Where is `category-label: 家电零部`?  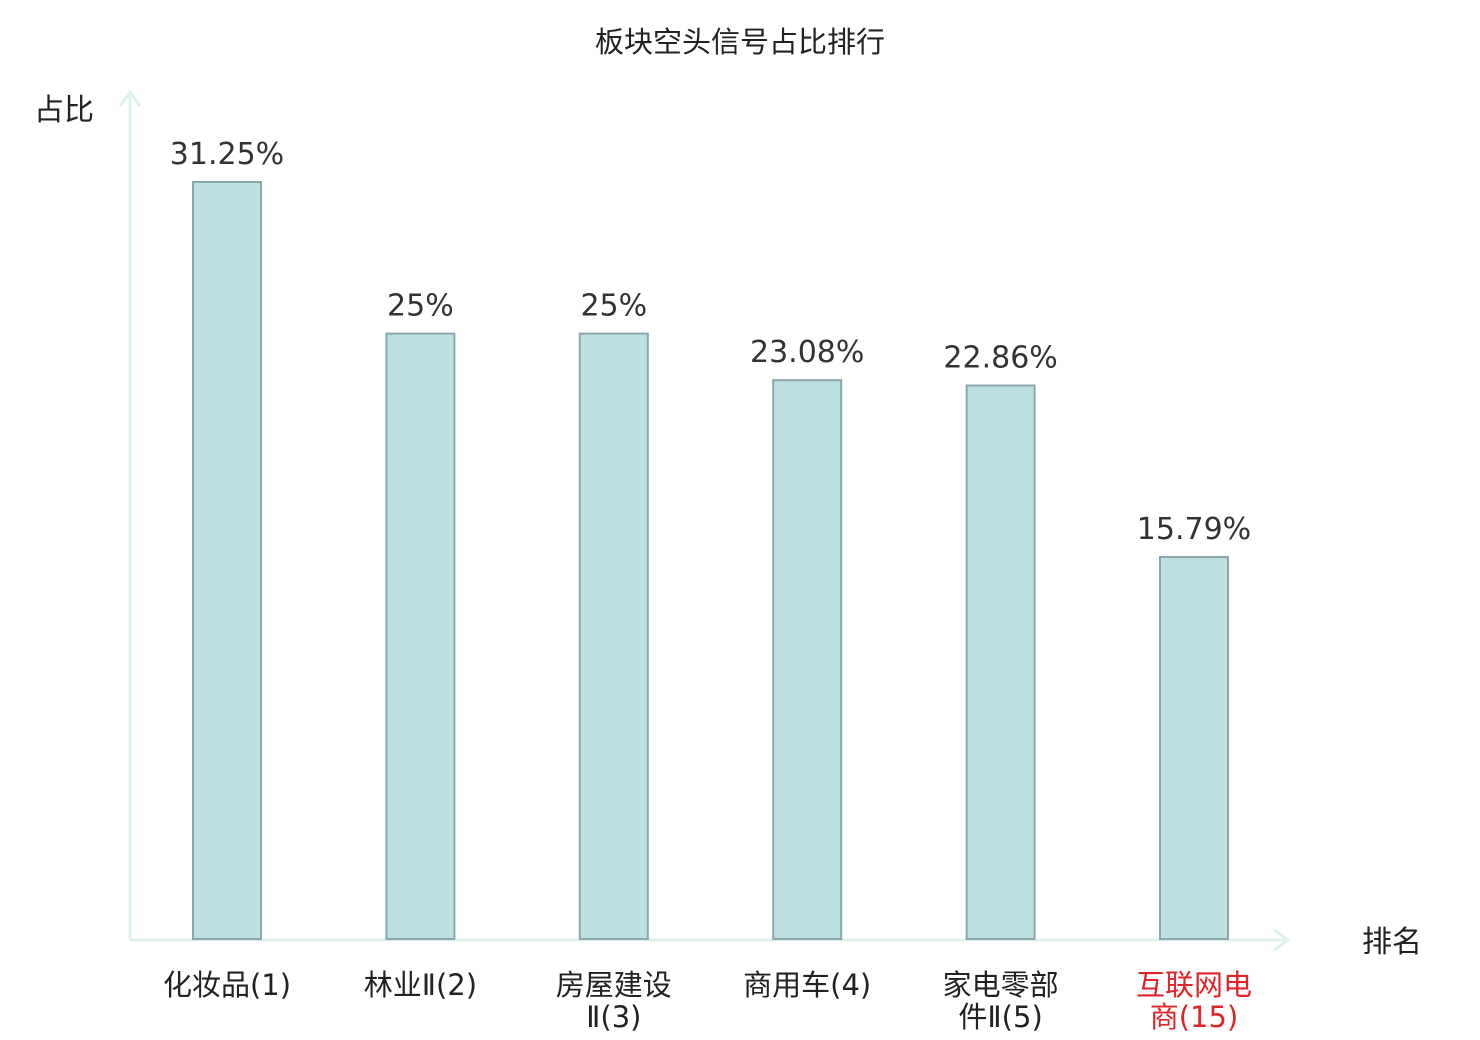
category-label: 家电零部 is located at coordinates (1001, 985).